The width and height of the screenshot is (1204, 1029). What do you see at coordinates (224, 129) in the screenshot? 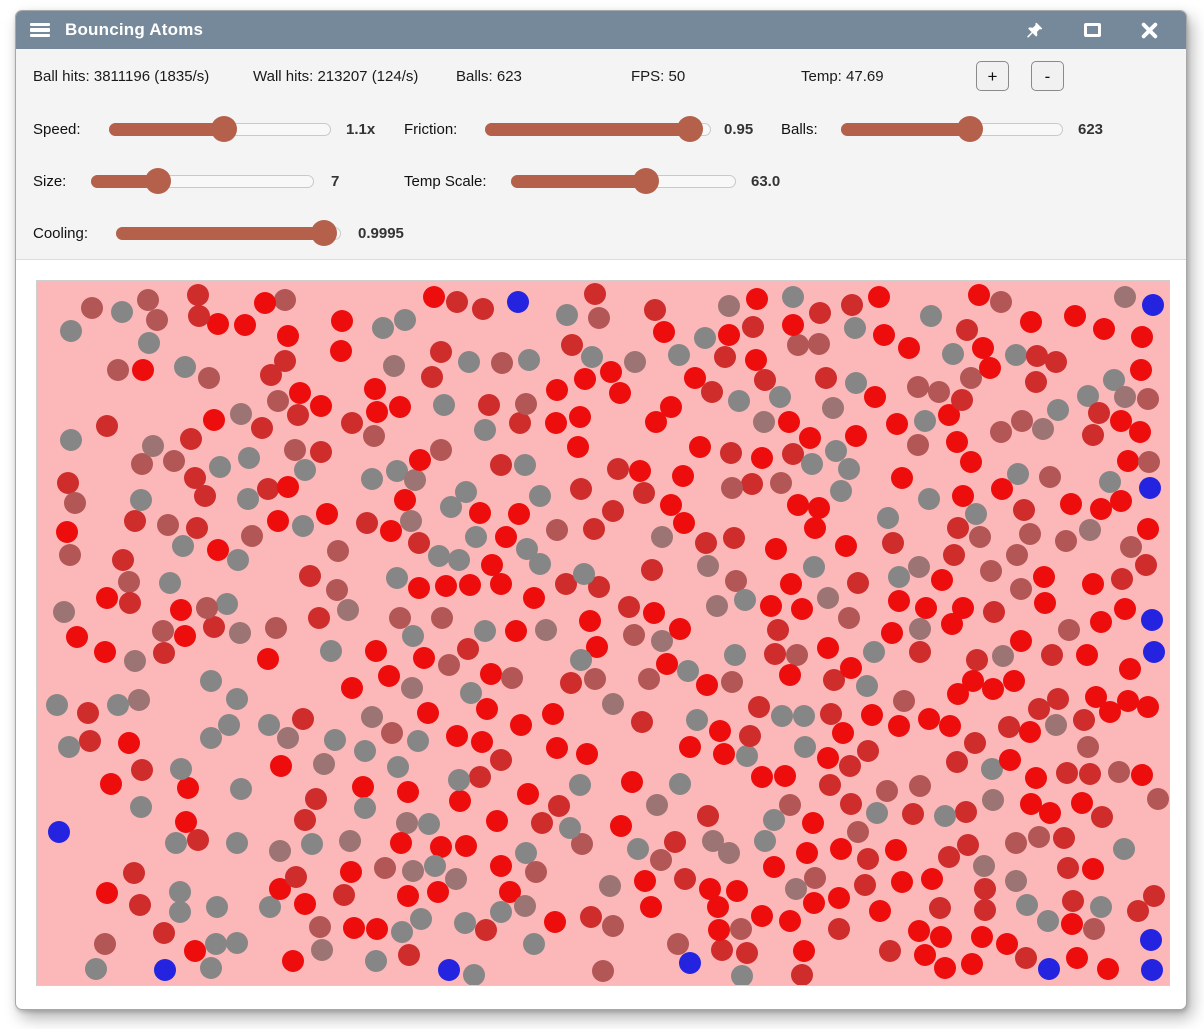
I see `speed-slider-thumb` at bounding box center [224, 129].